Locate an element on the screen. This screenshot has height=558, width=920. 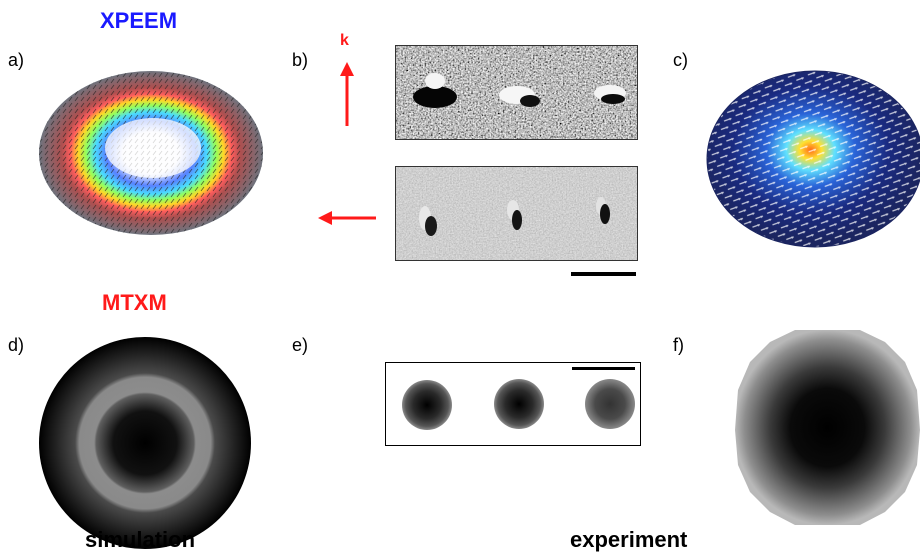
panel-f-enlarged-image is located at coordinates (827, 427).